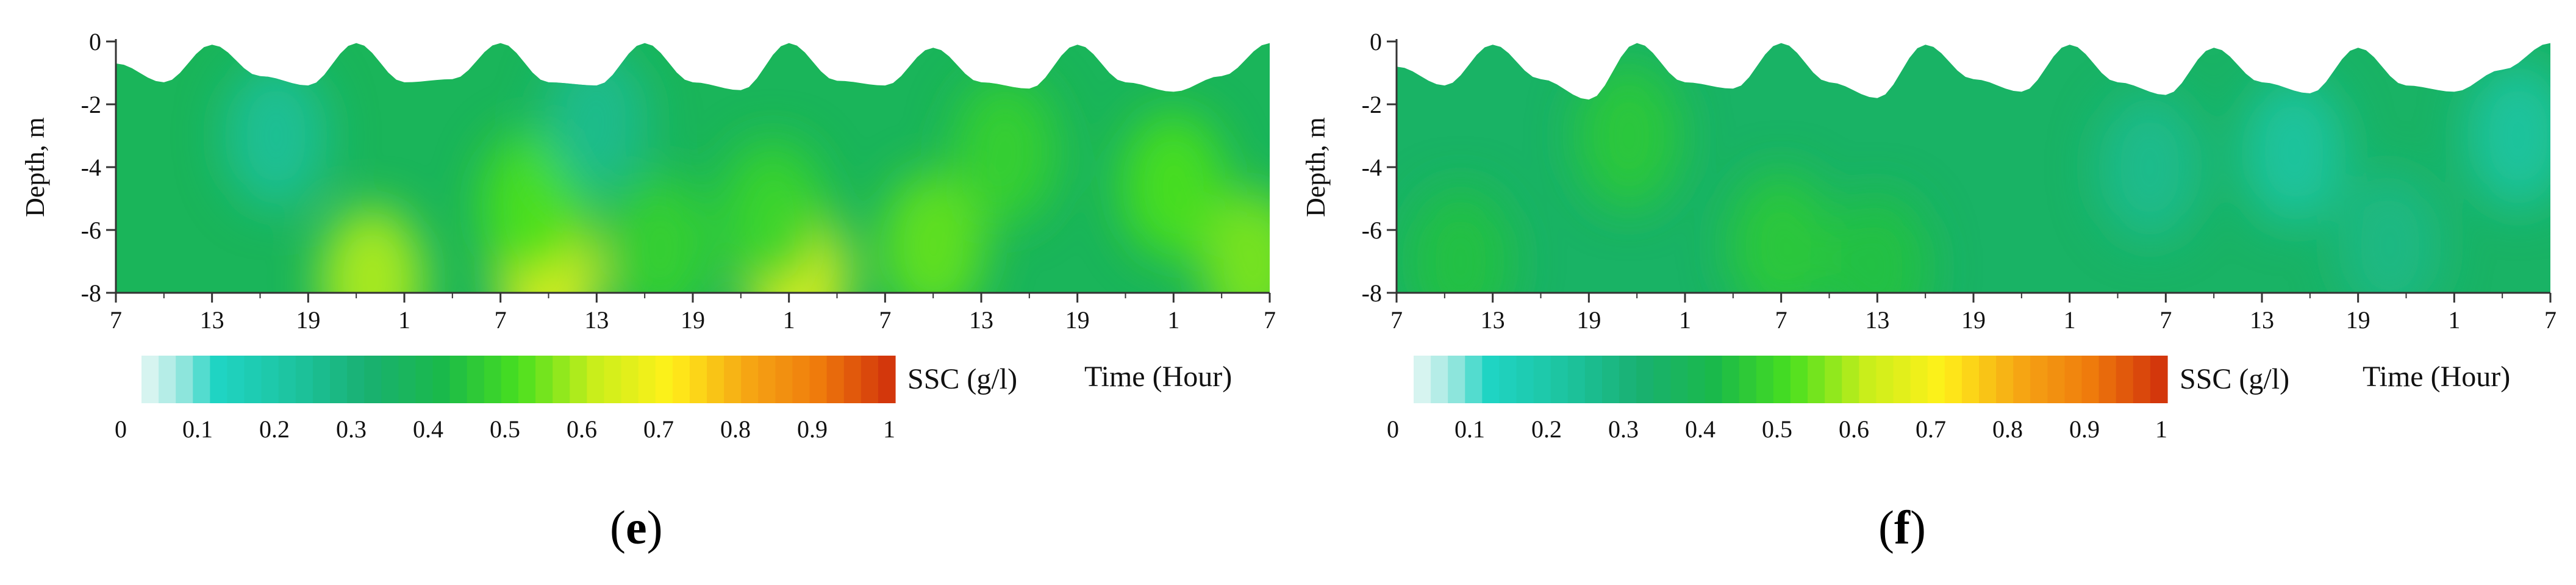 This screenshot has height=585, width=2576. What do you see at coordinates (1886, 527) in the screenshot?
I see `panel-label-f-open: (` at bounding box center [1886, 527].